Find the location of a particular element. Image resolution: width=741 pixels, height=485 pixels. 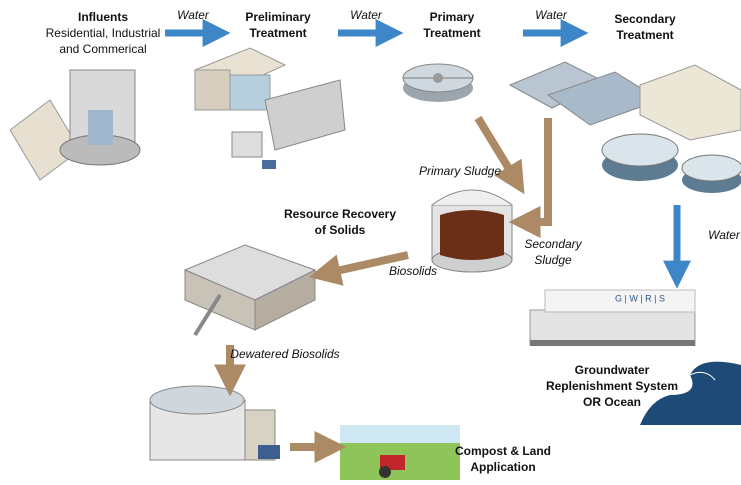

influent-plant is located at coordinates (75, 125).